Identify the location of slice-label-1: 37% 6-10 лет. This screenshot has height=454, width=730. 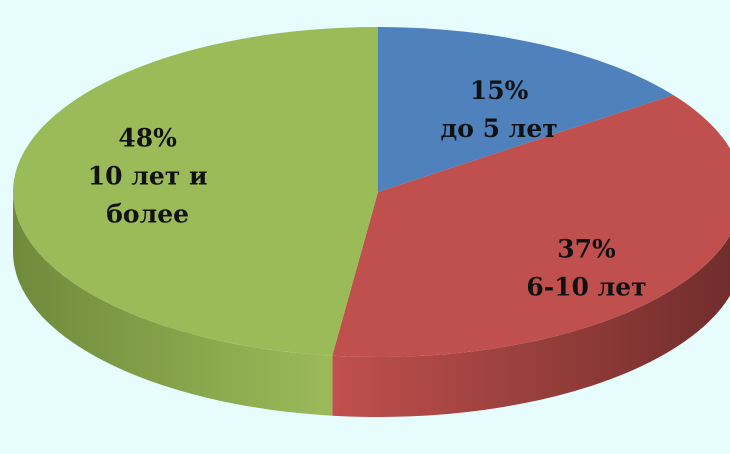
(586, 267).